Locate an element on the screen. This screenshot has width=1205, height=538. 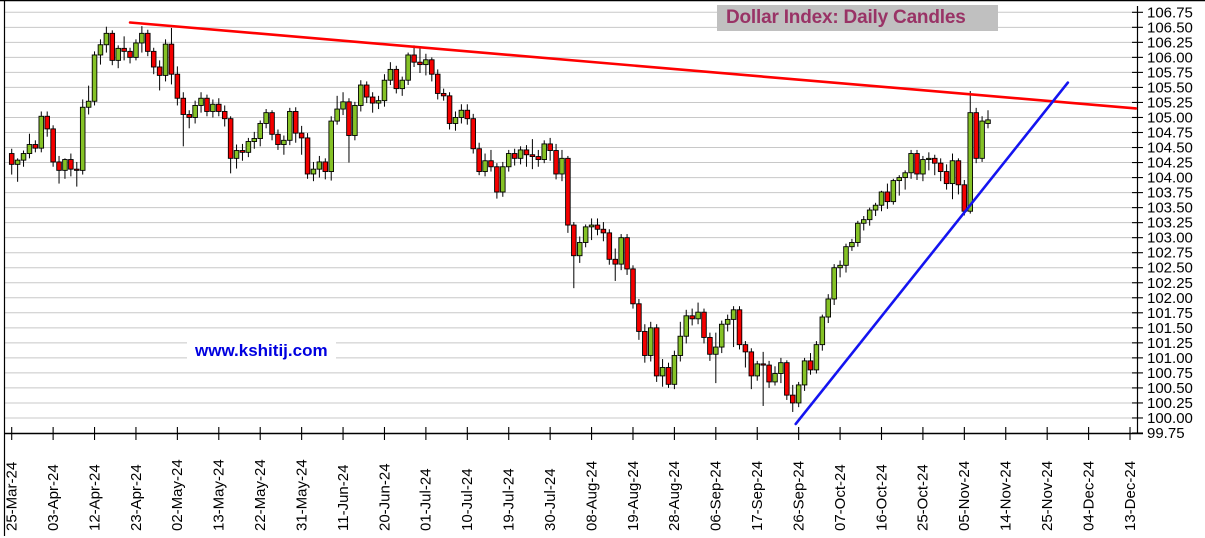
x-tick-label: 19-Aug-24 is located at coordinates (633, 496).